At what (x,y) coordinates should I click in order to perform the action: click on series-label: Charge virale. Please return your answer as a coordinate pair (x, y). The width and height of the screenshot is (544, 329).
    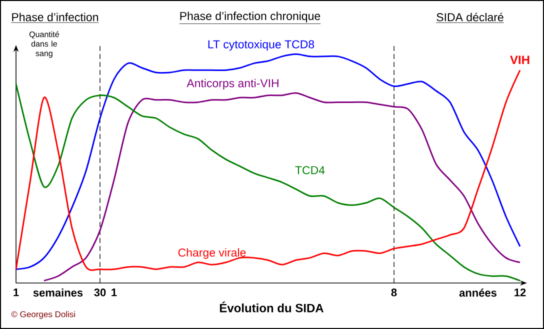
    Looking at the image, I should click on (212, 253).